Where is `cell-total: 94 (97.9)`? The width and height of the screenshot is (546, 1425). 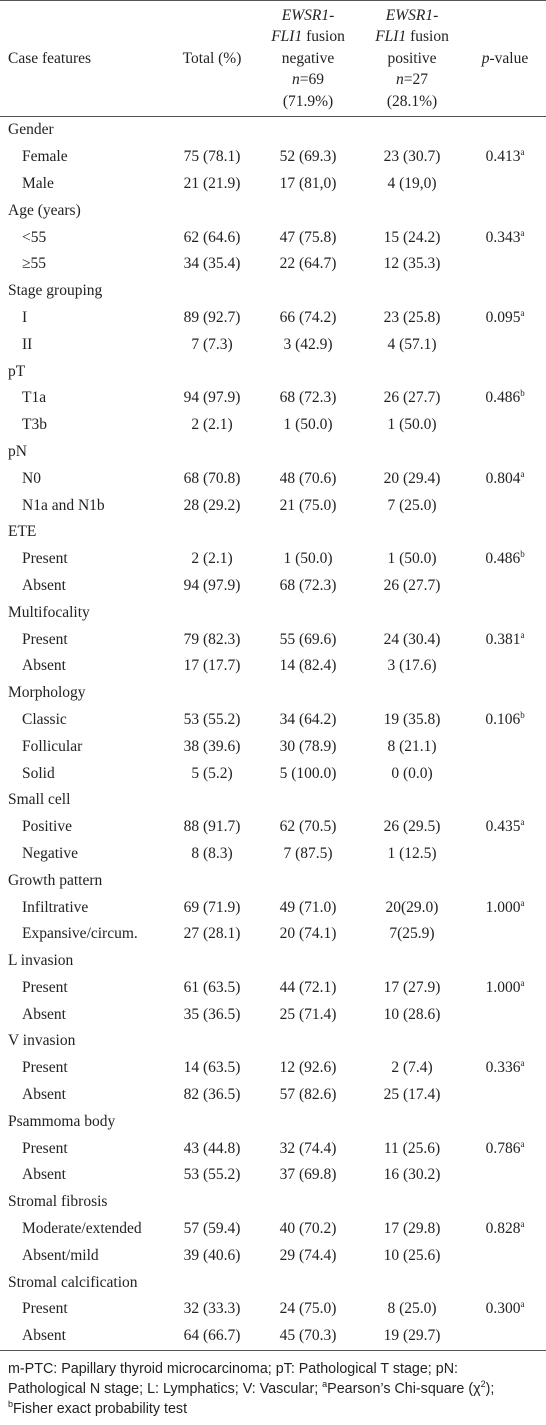 cell-total: 94 (97.9) is located at coordinates (212, 398).